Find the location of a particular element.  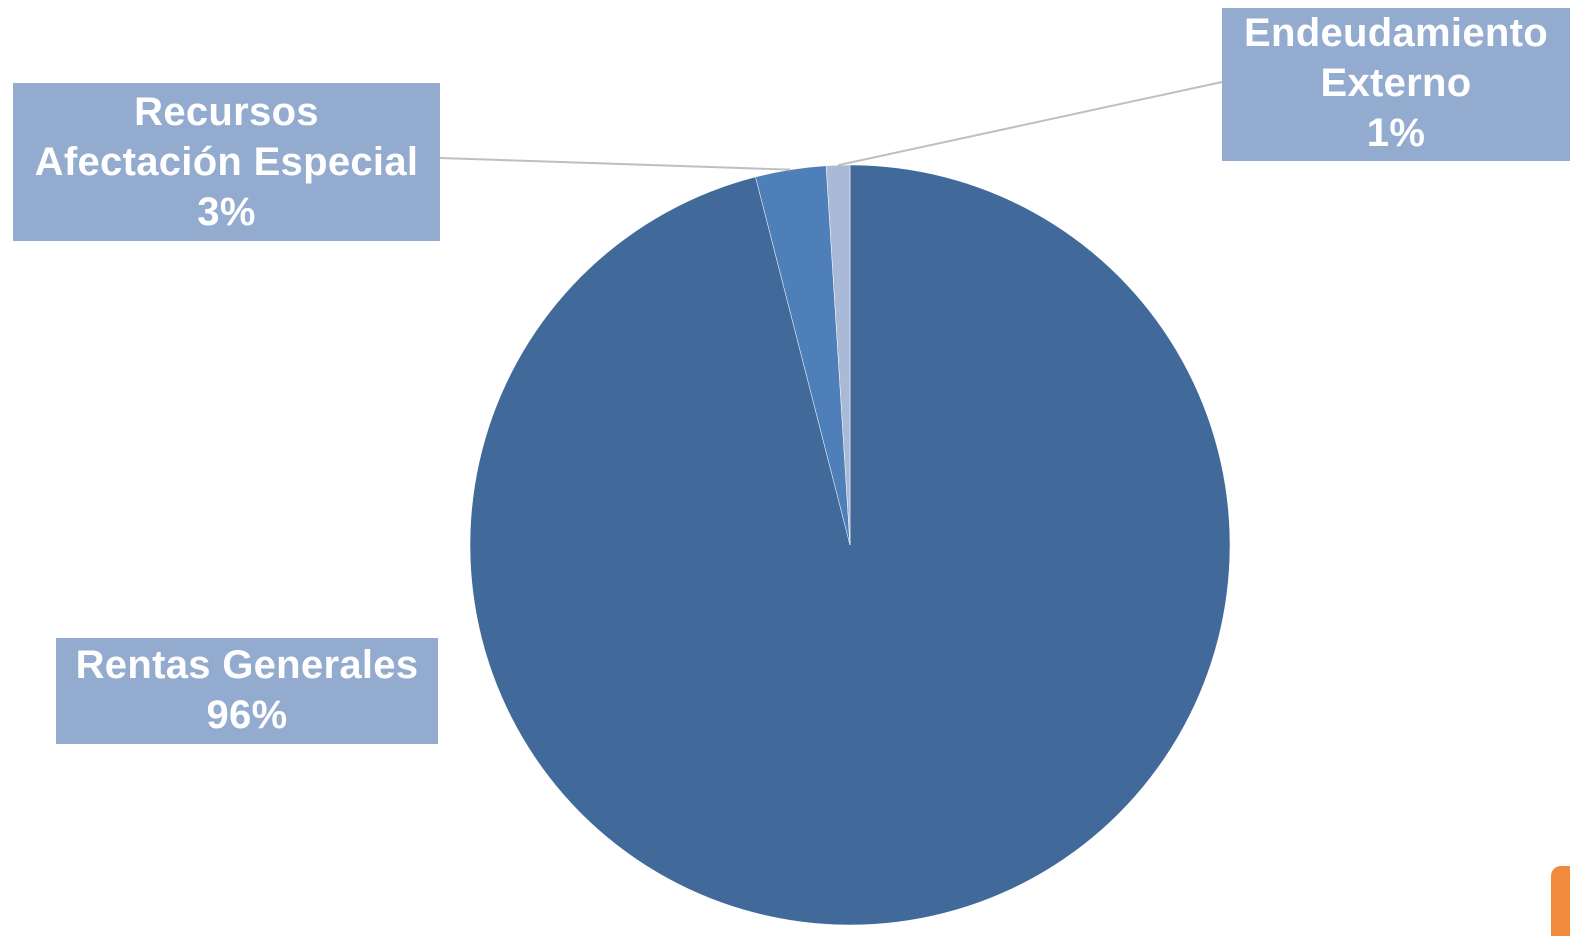

corner-accent-shape is located at coordinates (1560, 901).